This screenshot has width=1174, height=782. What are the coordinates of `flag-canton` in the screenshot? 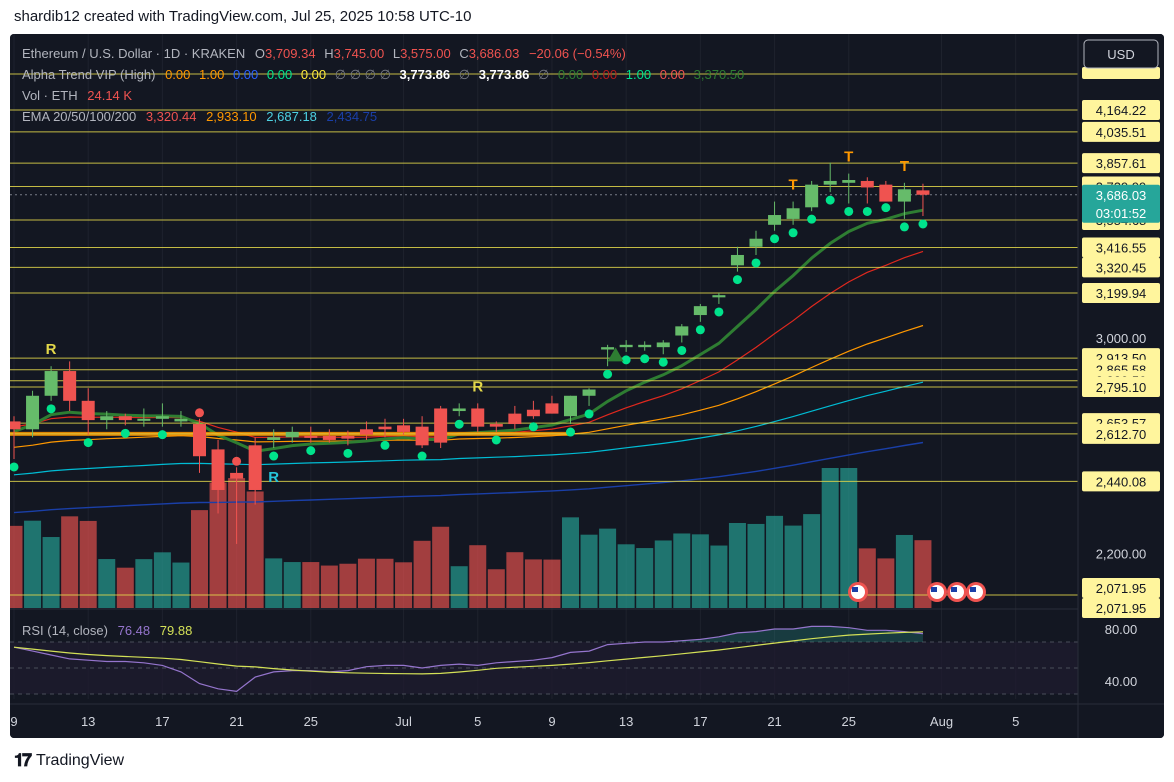 It's located at (954, 589).